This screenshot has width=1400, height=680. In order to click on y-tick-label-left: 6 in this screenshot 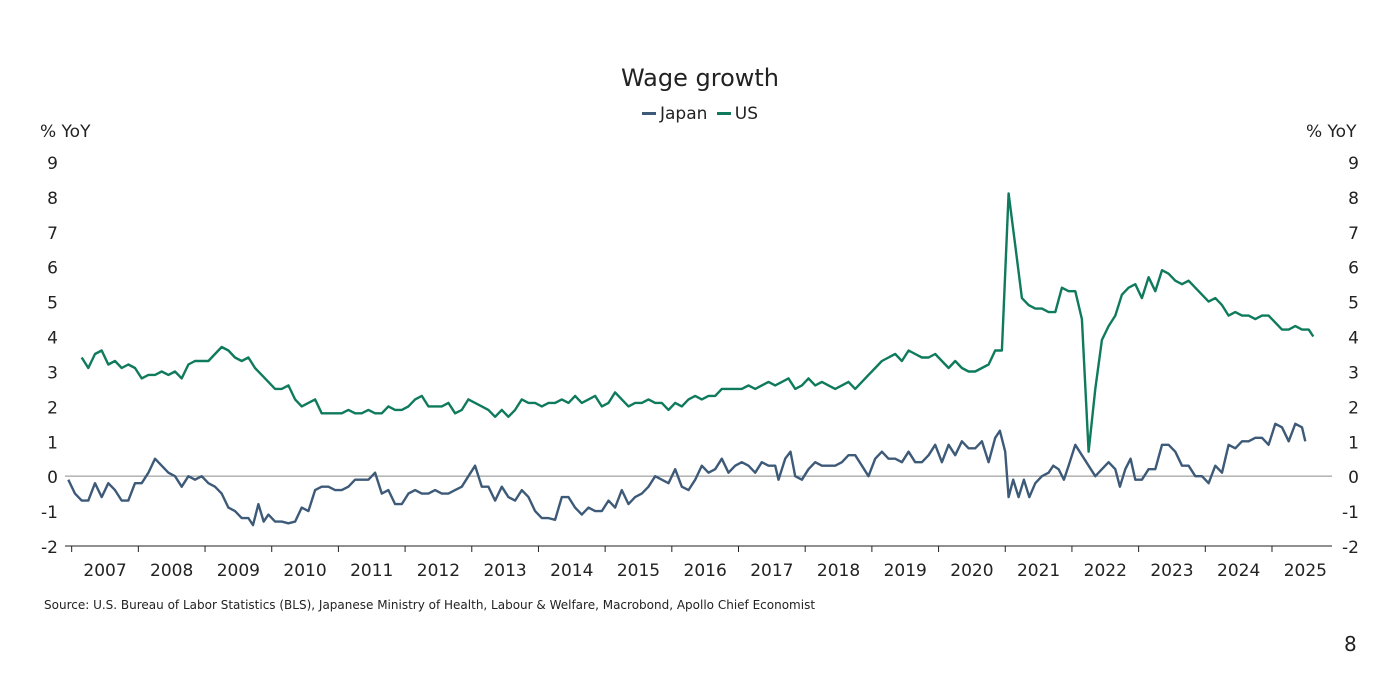, I will do `click(52, 269)`.